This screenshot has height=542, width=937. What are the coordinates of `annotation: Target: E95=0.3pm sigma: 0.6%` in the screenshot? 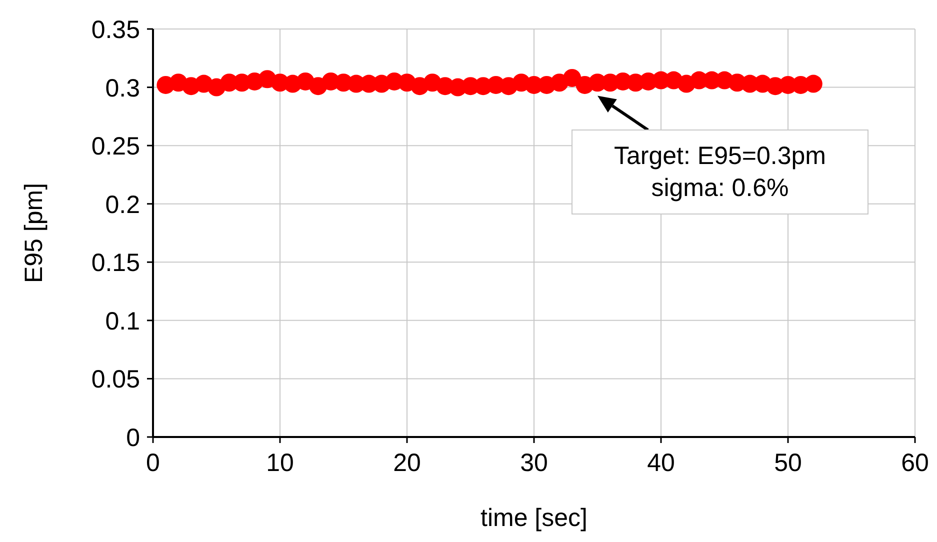 It's located at (720, 172).